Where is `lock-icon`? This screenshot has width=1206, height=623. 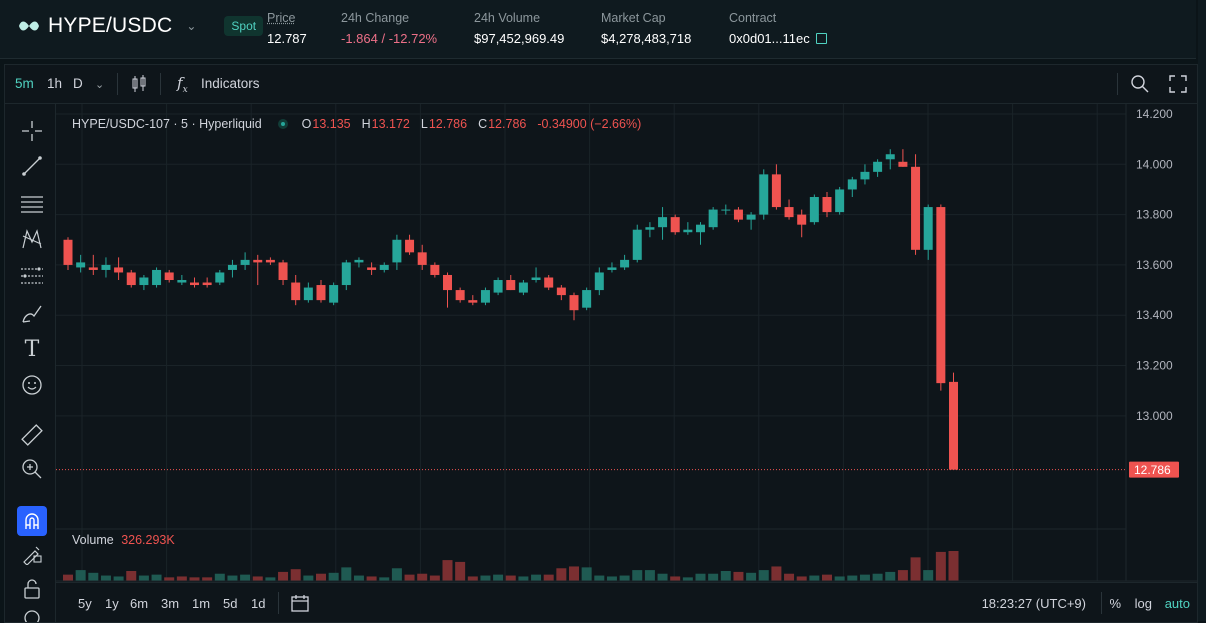 lock-icon is located at coordinates (32, 589).